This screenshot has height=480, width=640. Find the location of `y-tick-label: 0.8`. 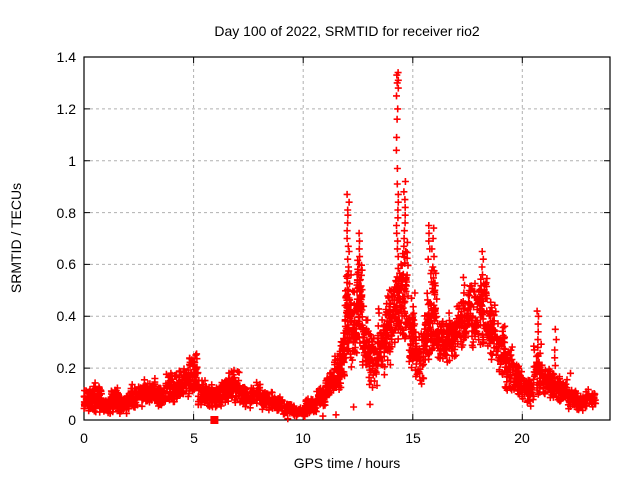

y-tick-label: 0.8 is located at coordinates (66, 213).